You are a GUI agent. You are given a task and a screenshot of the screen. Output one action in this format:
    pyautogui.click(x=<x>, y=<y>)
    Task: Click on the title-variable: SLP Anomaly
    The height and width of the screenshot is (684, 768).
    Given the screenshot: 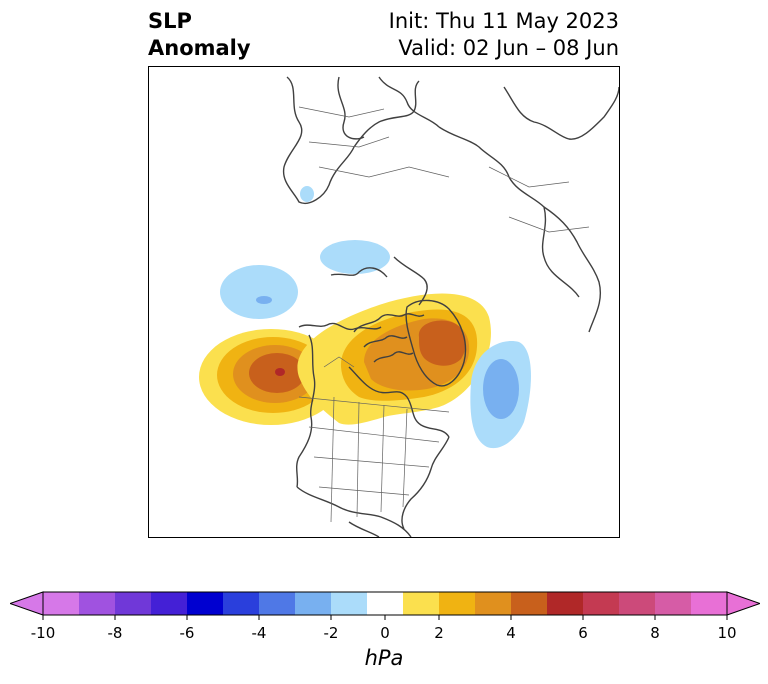 What is the action you would take?
    pyautogui.click(x=199, y=35)
    